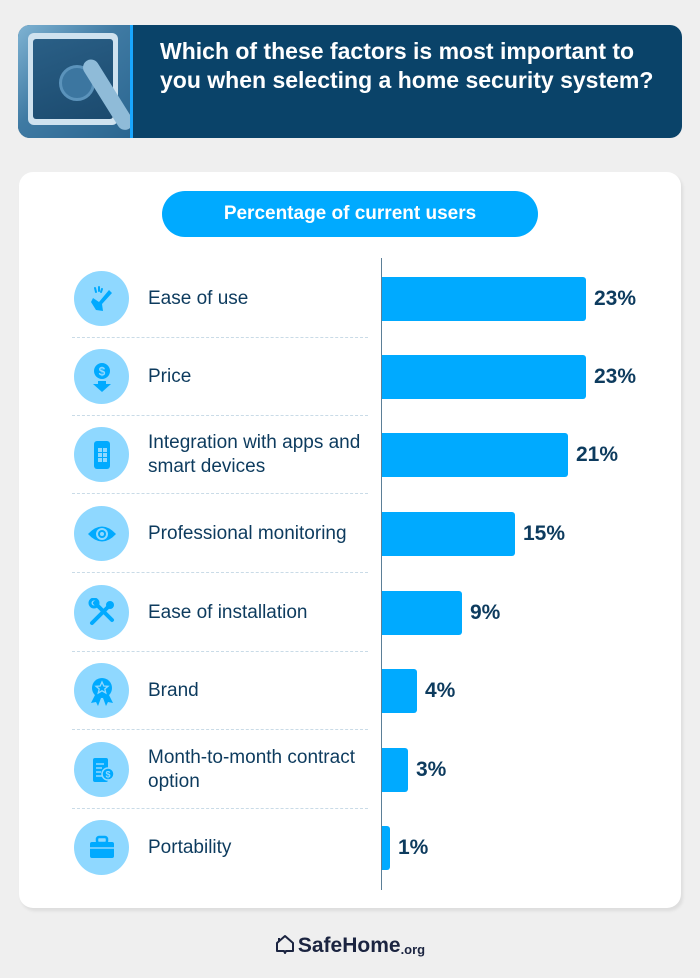 This screenshot has width=700, height=978. What do you see at coordinates (381, 574) in the screenshot?
I see `chart-axis-line` at bounding box center [381, 574].